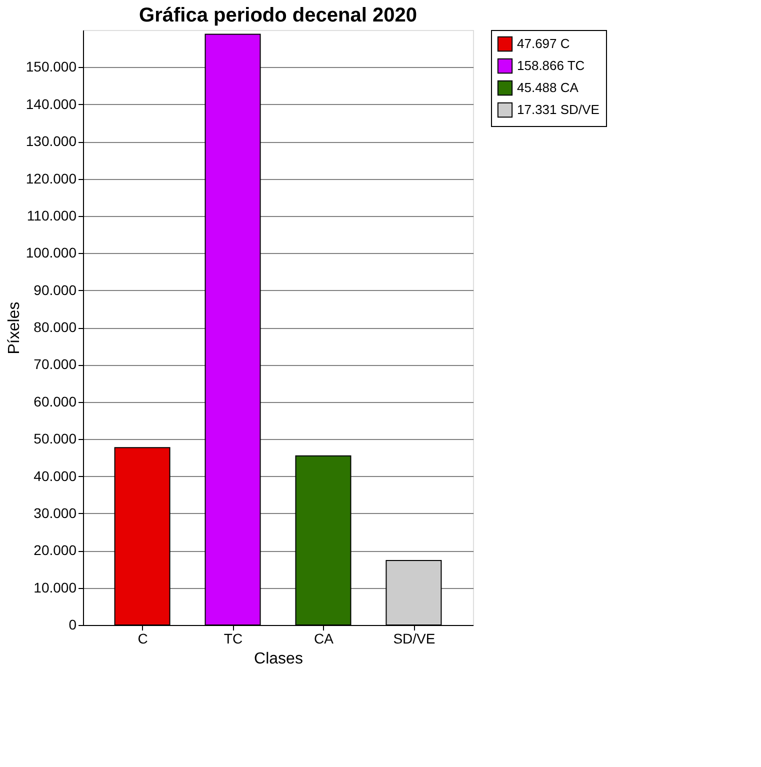 The height and width of the screenshot is (767, 761). Describe the element at coordinates (55, 438) in the screenshot. I see `y-tick-label: 50.000` at that location.